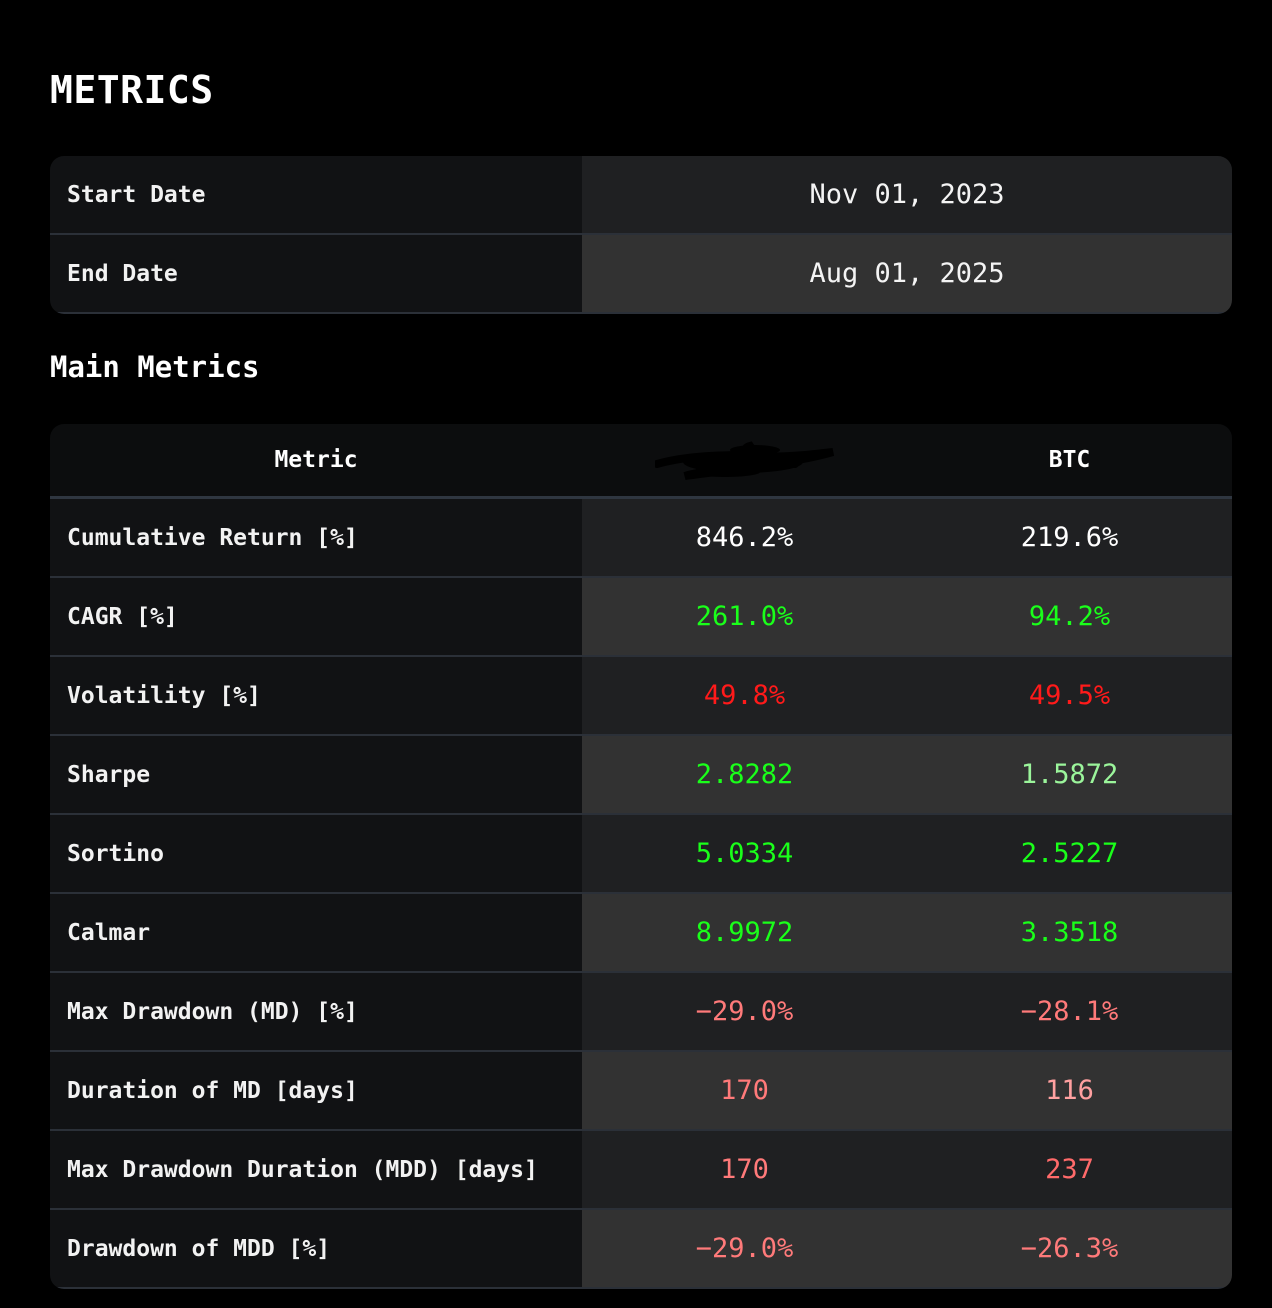 Image resolution: width=1272 pixels, height=1308 pixels. I want to click on metric-label: Drawdown of MDD [%], so click(316, 1248).